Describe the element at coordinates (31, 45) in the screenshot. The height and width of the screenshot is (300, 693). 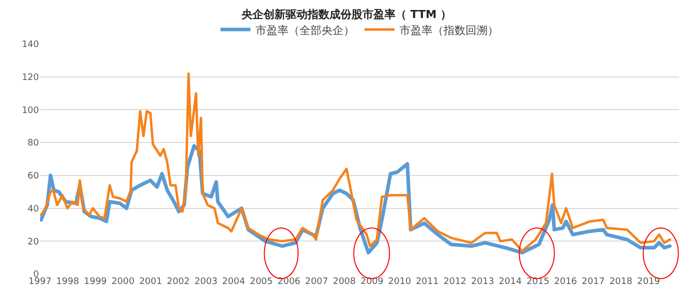
I see `y-tick-label: 140` at that location.